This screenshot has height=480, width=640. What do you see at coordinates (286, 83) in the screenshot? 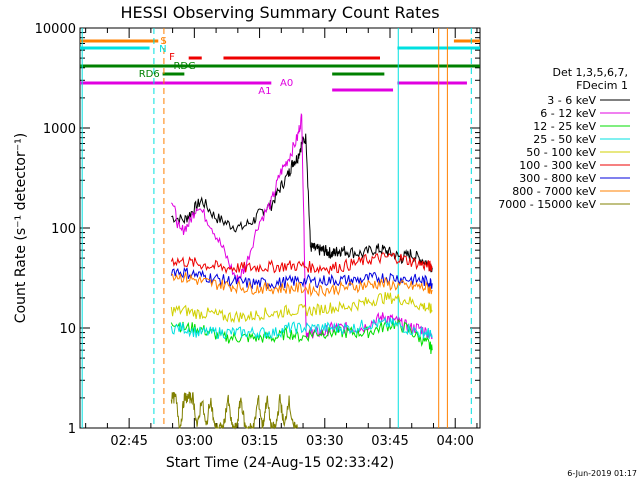
I see `flag-label: A0` at bounding box center [286, 83].